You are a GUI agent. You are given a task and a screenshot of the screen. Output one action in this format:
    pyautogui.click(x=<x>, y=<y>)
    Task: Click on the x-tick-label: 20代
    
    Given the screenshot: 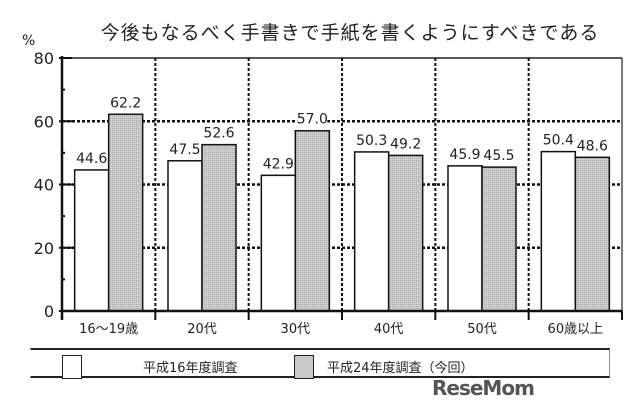 What is the action you would take?
    pyautogui.click(x=202, y=329)
    